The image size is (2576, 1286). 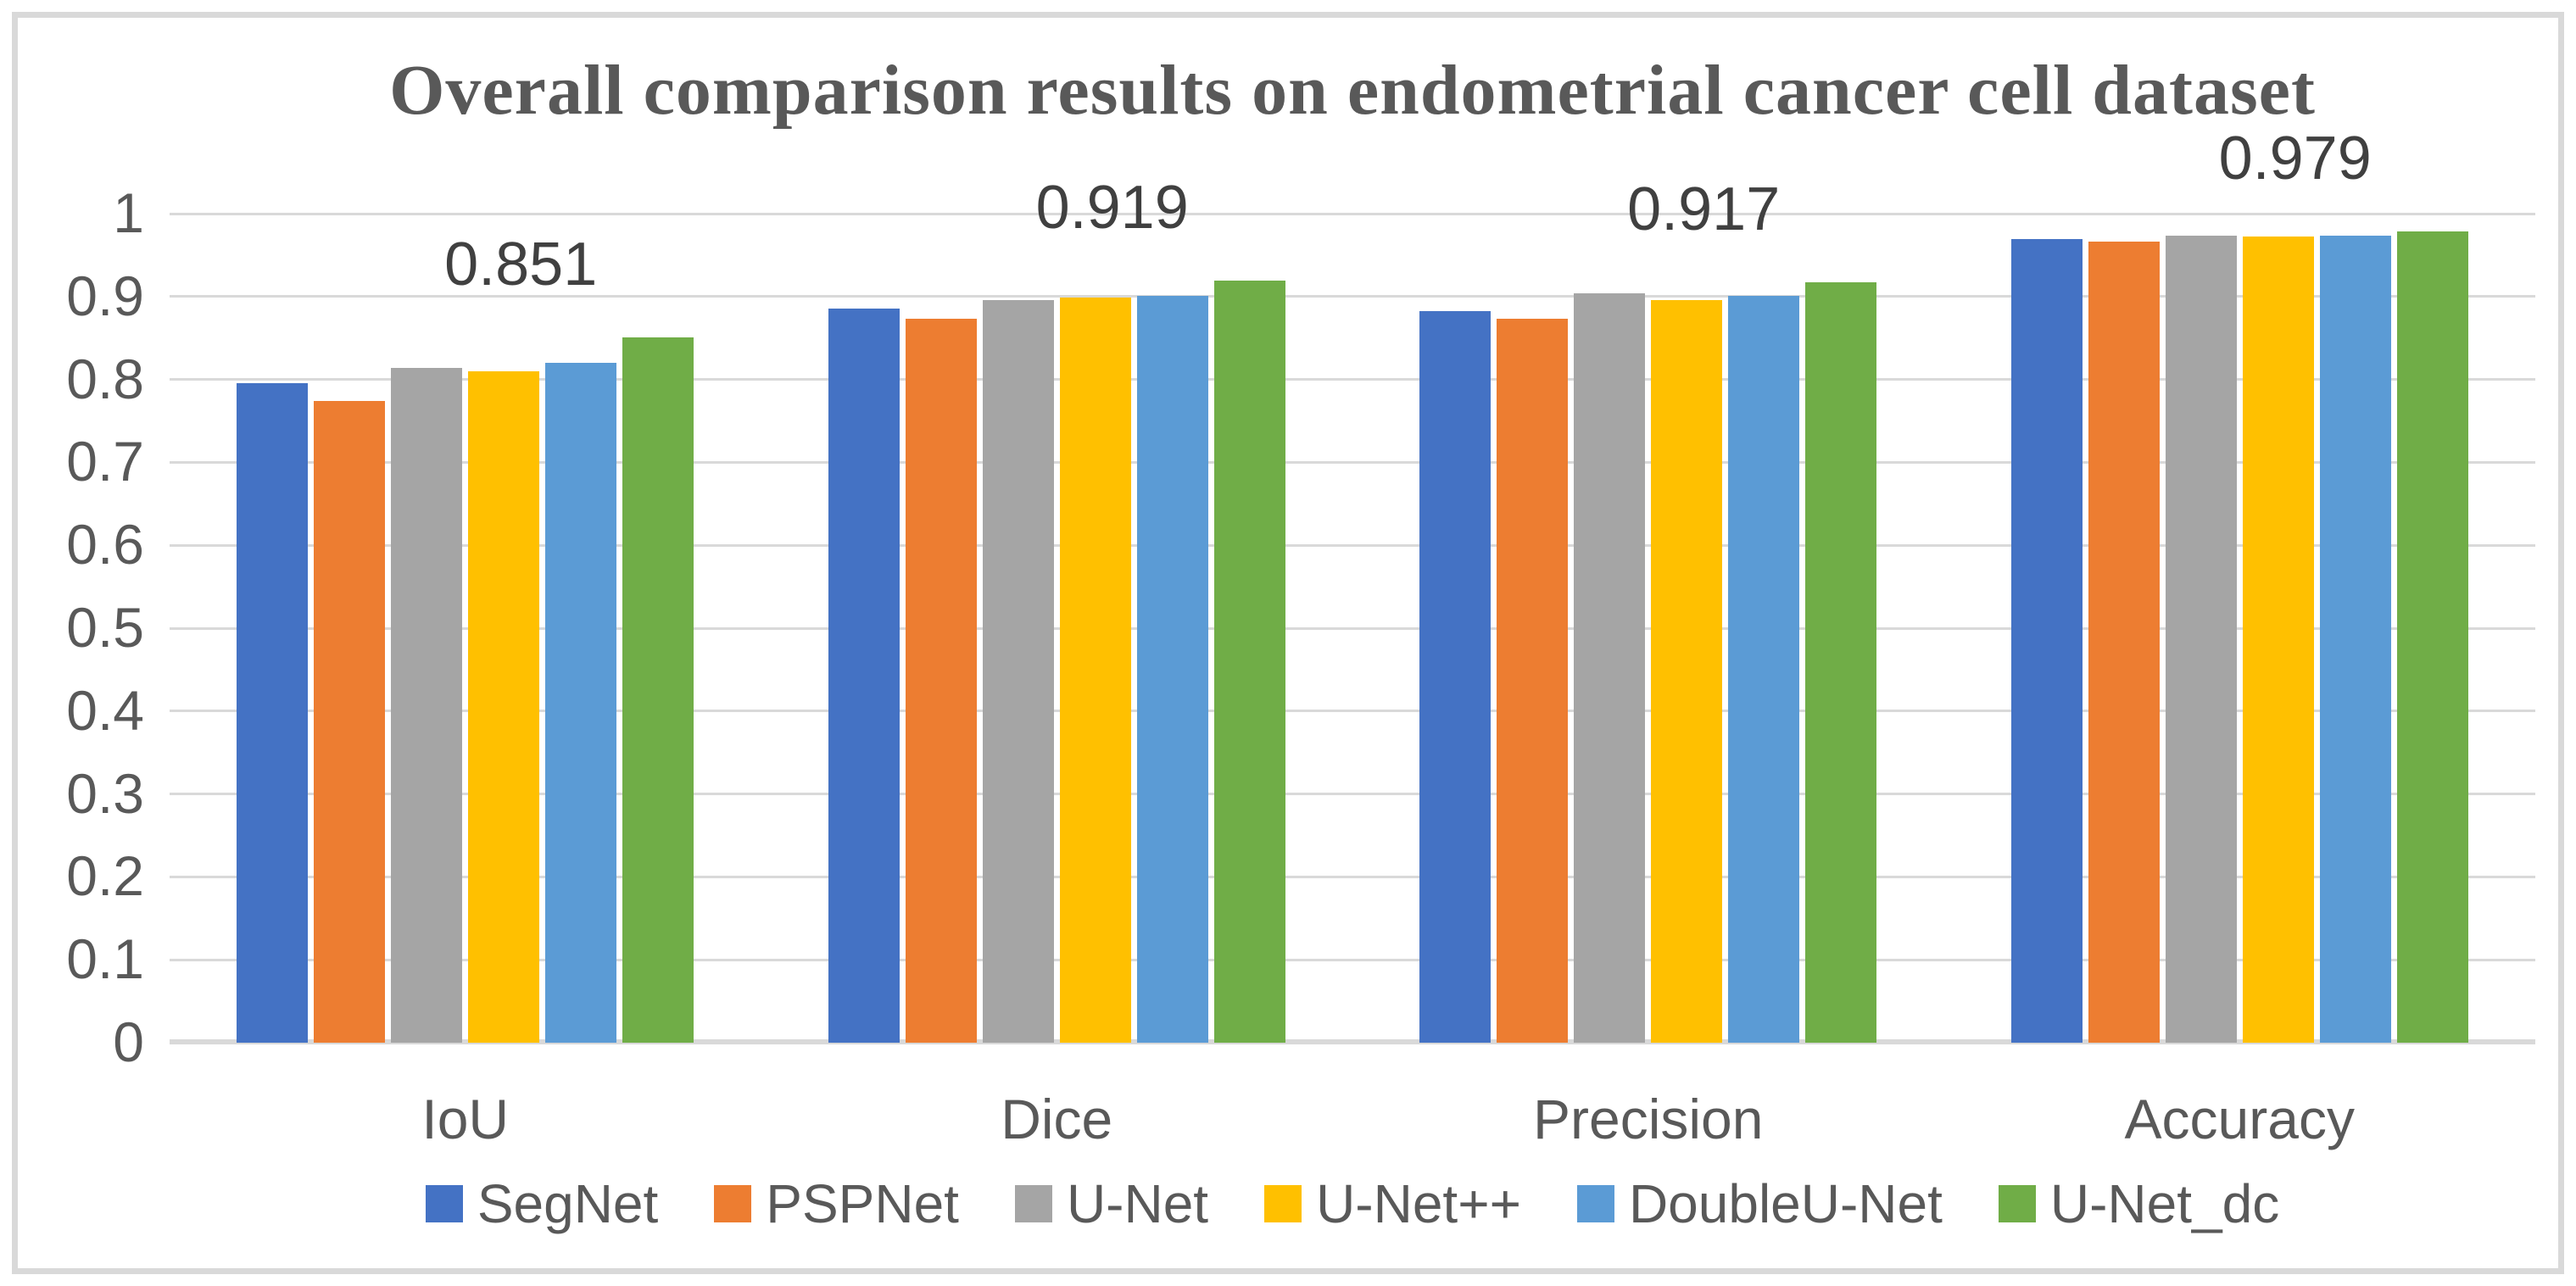 What do you see at coordinates (1841, 662) in the screenshot?
I see `bar-U-Net_dc-Precision` at bounding box center [1841, 662].